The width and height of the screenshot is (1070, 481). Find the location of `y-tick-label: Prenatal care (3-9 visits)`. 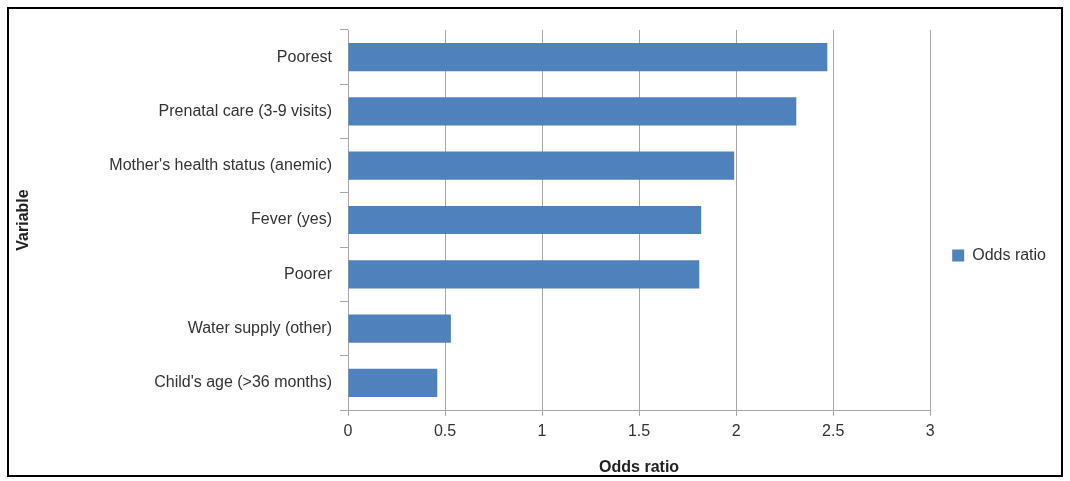

y-tick-label: Prenatal care (3-9 visits) is located at coordinates (245, 110).